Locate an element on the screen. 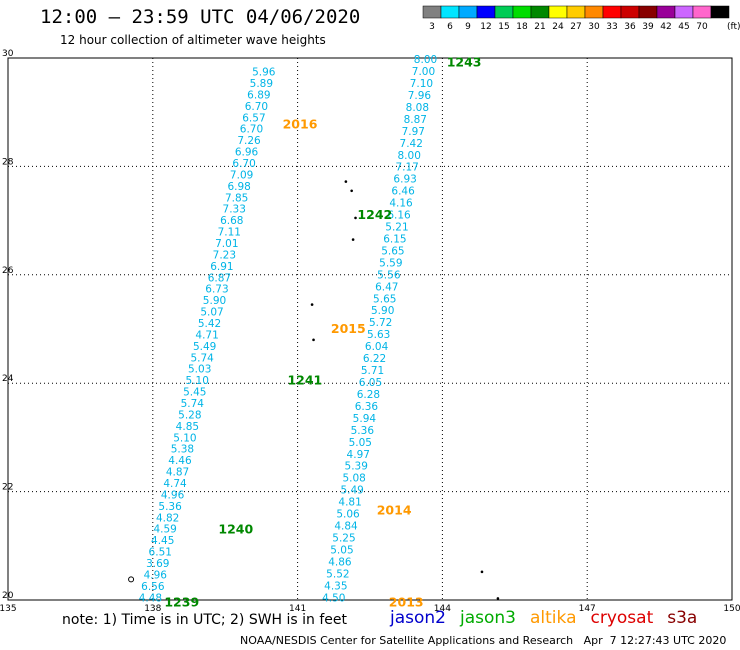 Image resolution: width=740 pixels, height=650 pixels. time-label: 1241 is located at coordinates (304, 379).